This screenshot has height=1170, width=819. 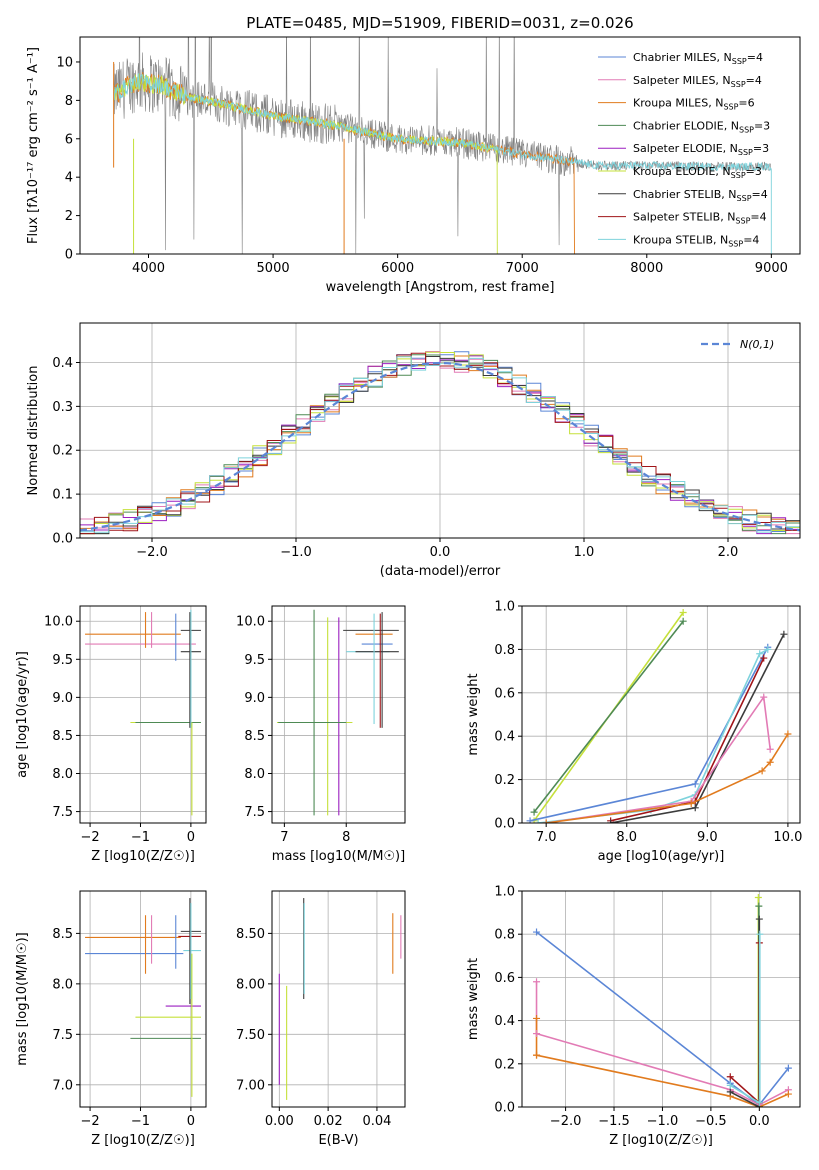 What do you see at coordinates (728, 552) in the screenshot?
I see `x-tick-label: 2.0` at bounding box center [728, 552].